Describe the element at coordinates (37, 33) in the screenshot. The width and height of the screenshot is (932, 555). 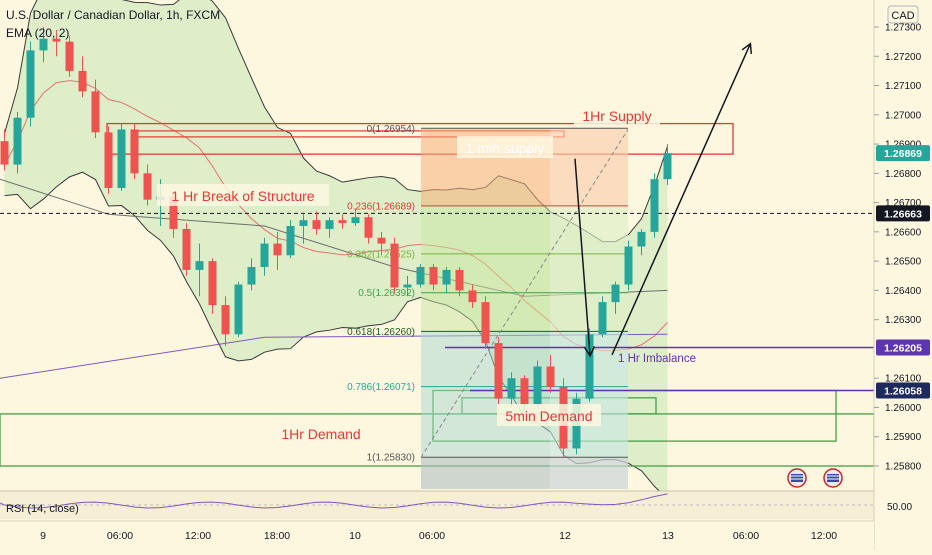
I see `indicator-label: EMA (20, 2)` at that location.